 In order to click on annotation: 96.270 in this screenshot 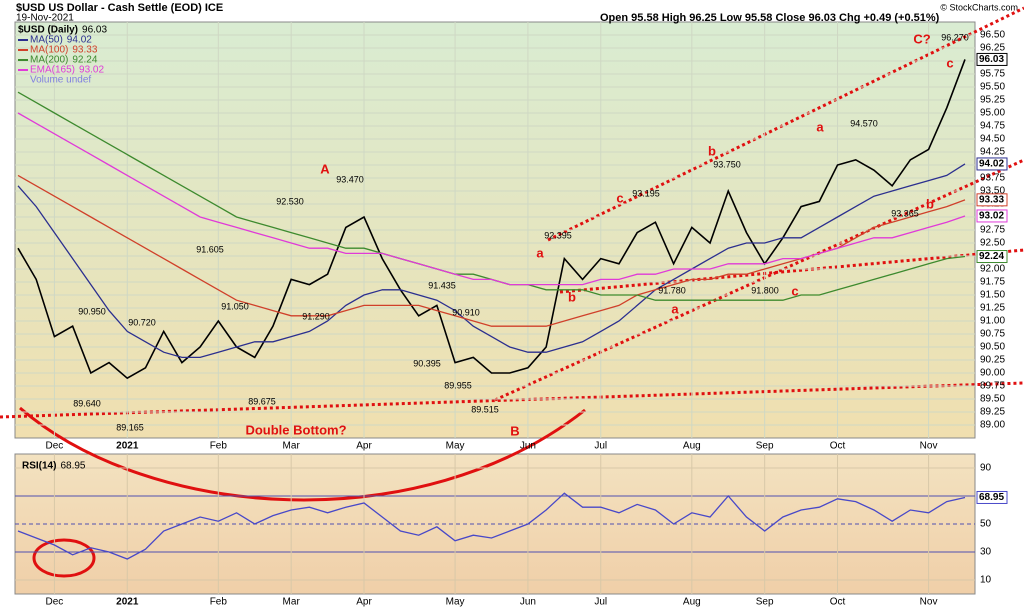, I will do `click(955, 37)`.